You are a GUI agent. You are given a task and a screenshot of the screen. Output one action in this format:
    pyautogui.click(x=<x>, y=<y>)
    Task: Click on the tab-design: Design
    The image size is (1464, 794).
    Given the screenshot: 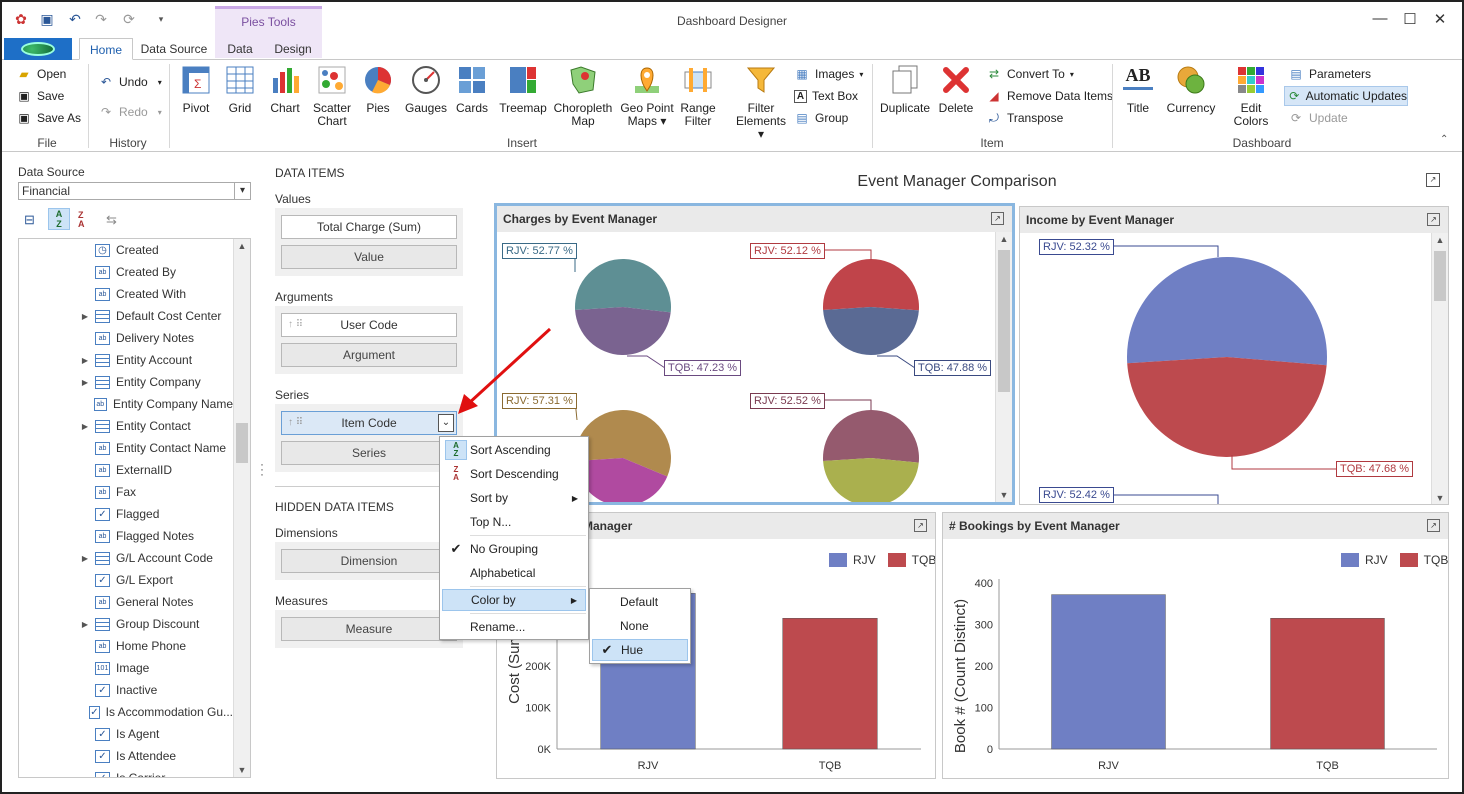 What is the action you would take?
    pyautogui.click(x=293, y=49)
    